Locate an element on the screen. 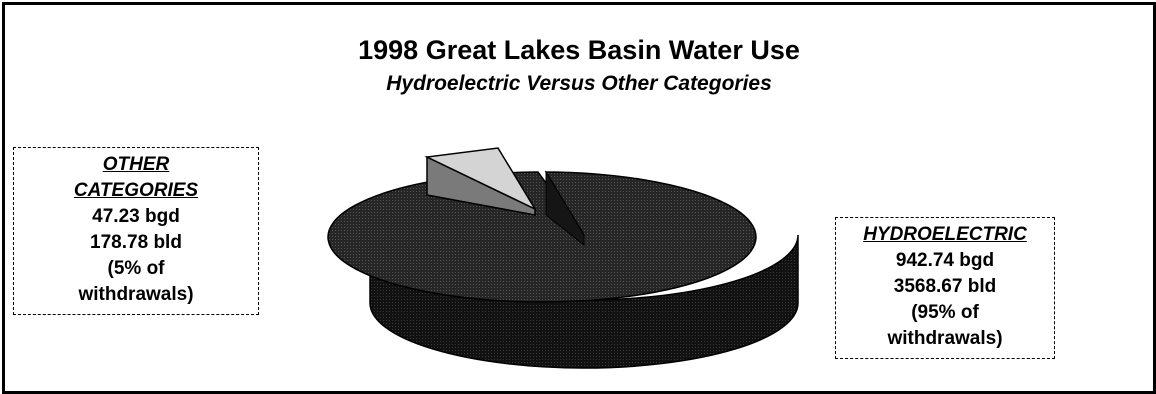  other-label-line1: OTHER is located at coordinates (136, 164).